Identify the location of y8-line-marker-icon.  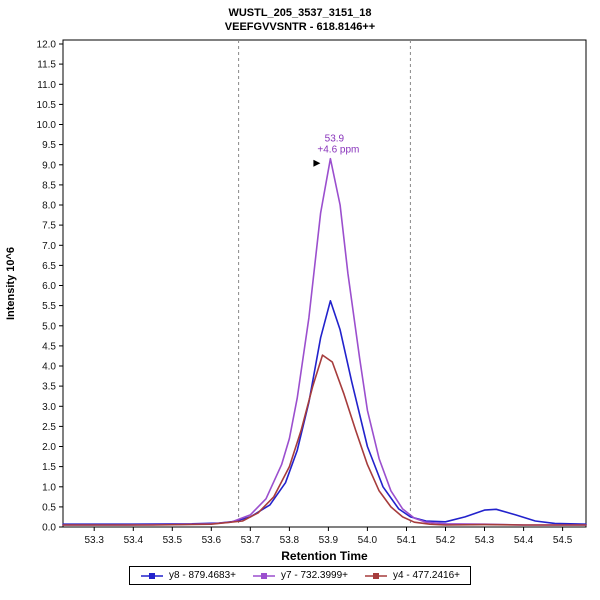
(152, 576).